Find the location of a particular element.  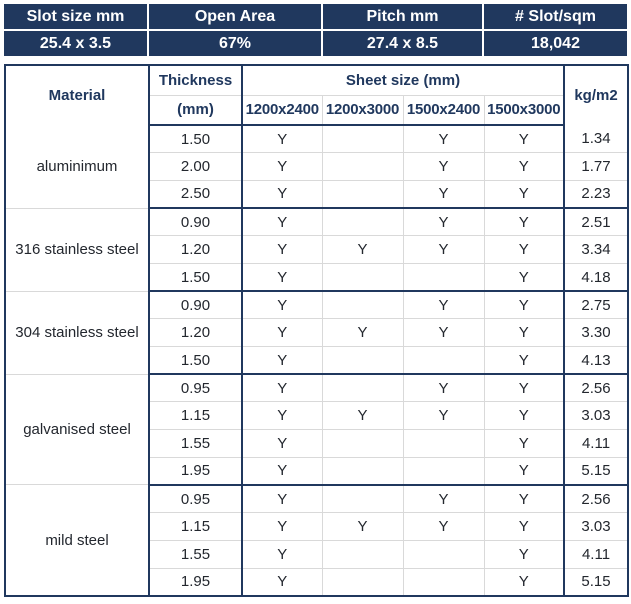

header-material: Material is located at coordinates (77, 95).